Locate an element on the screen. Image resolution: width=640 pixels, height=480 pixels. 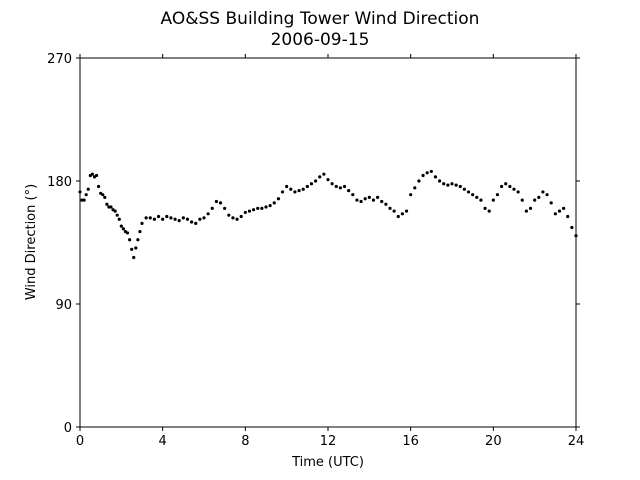
x-tick-label: 20 is located at coordinates (493, 441).